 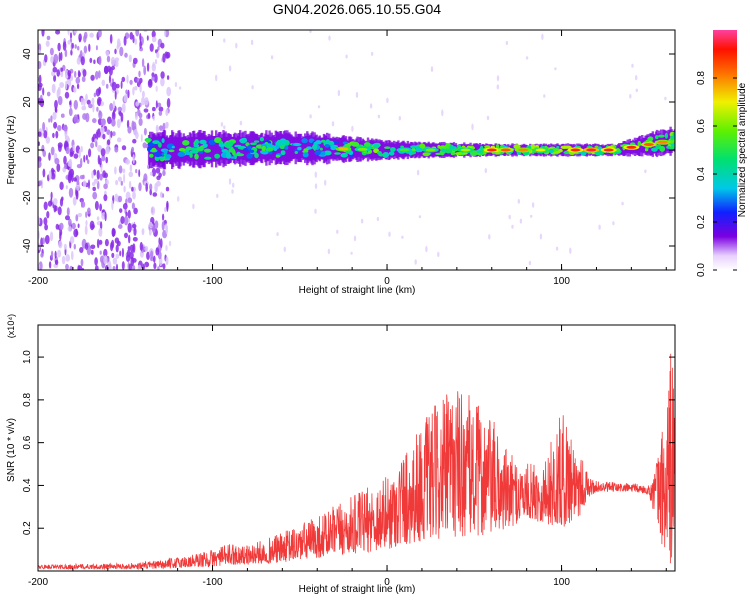 I want to click on colorbar-tick-label: 0.6, so click(x=701, y=126).